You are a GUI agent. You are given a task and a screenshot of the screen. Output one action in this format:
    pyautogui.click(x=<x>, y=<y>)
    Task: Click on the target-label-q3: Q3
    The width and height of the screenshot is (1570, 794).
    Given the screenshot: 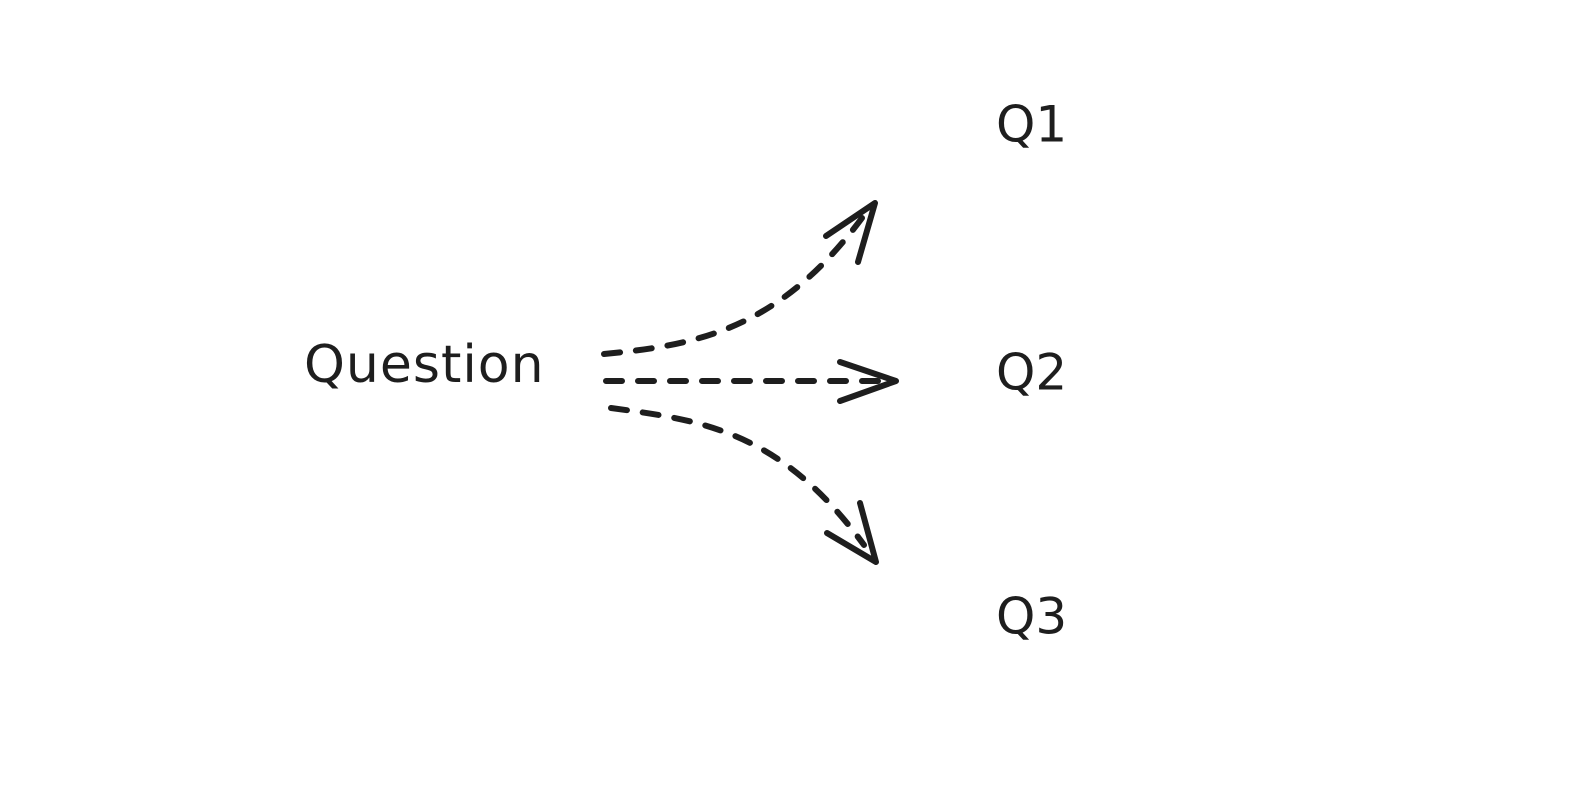 What is the action you would take?
    pyautogui.click(x=1031, y=617)
    